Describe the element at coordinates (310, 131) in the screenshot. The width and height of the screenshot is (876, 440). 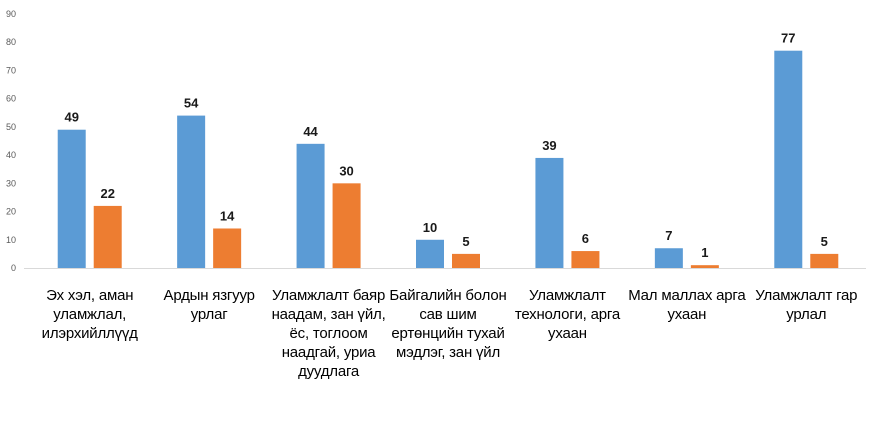
I see `data-label: 44` at that location.